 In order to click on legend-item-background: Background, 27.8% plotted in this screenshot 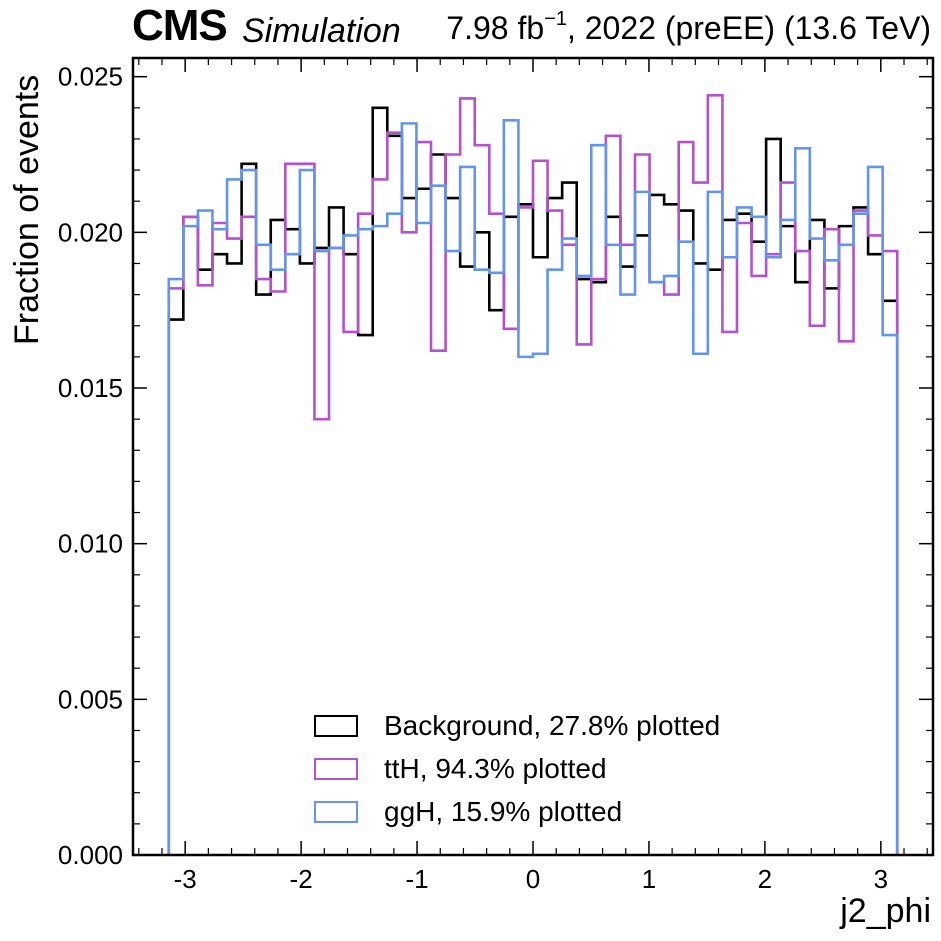, I will do `click(517, 725)`.